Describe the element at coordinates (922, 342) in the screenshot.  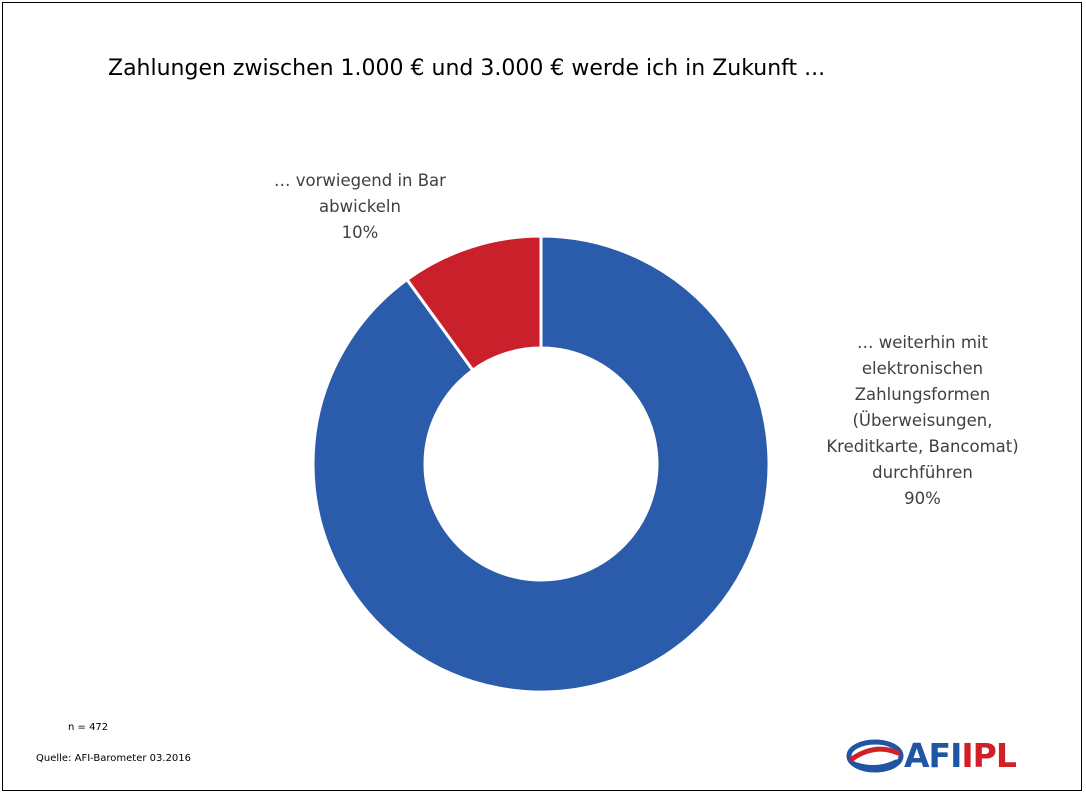
I see `slice-label-electronic-line-1: … weiterhin mit` at that location.